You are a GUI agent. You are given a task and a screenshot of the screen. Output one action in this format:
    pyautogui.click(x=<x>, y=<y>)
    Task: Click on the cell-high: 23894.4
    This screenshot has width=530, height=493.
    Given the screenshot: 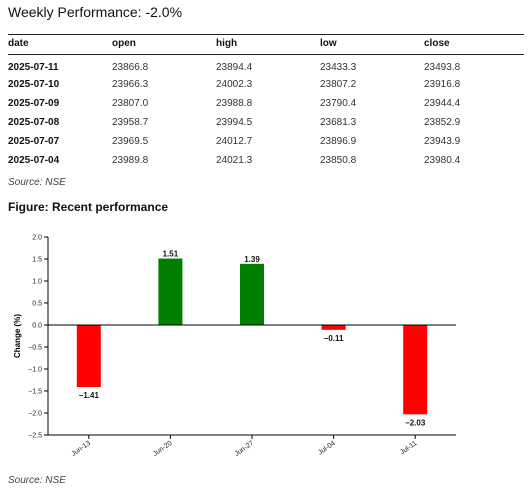 What is the action you would take?
    pyautogui.click(x=234, y=67)
    